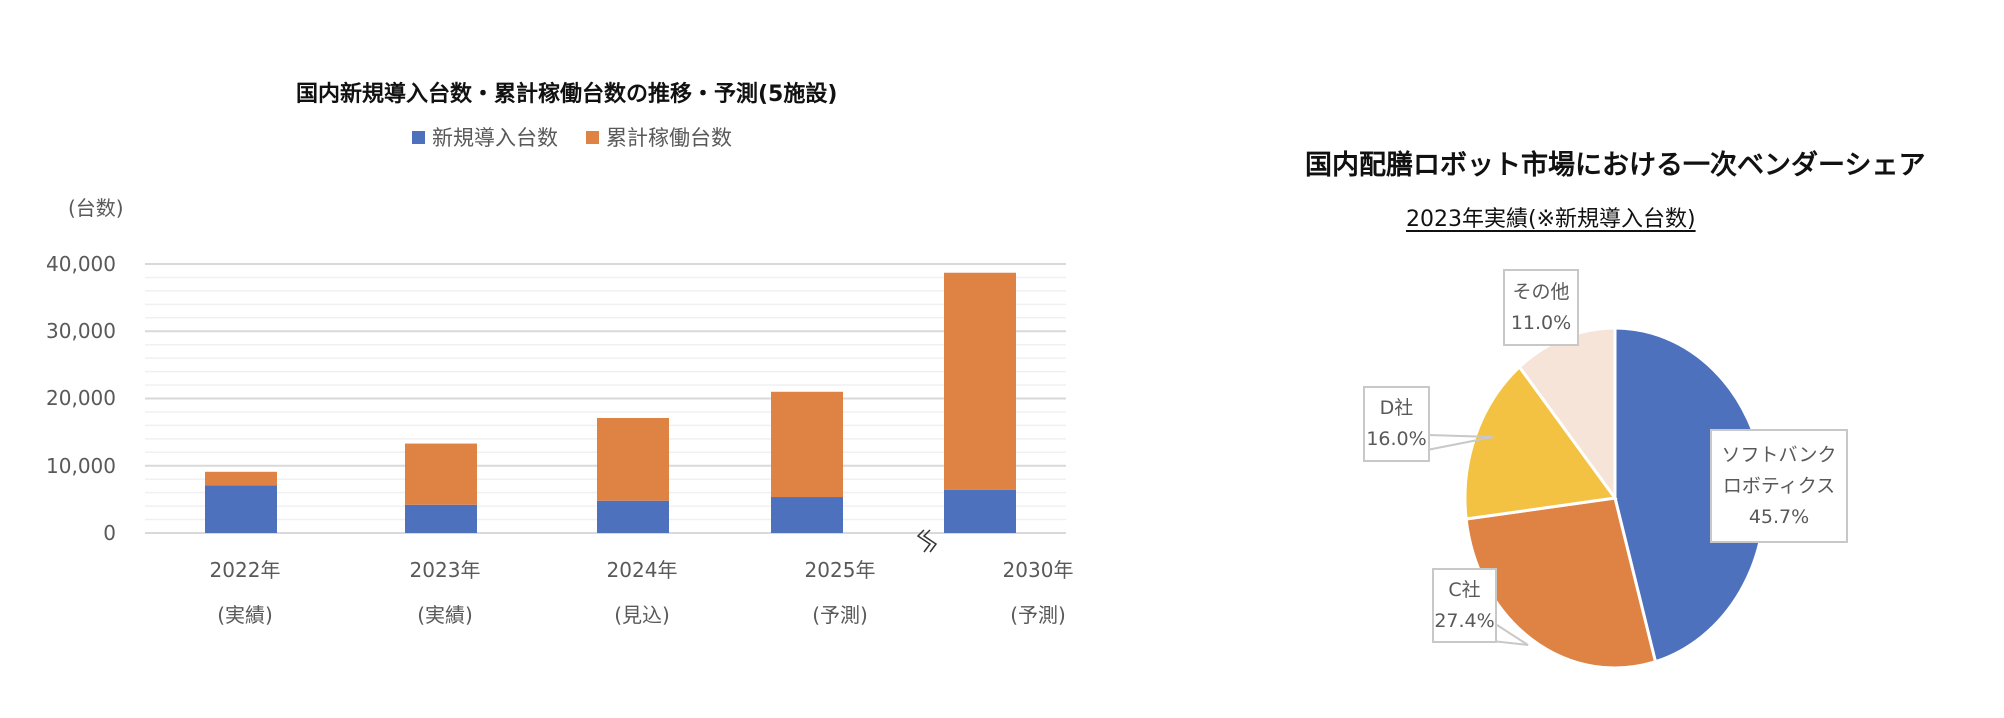  What do you see at coordinates (81, 264) in the screenshot?
I see `y-tick: 40,000` at bounding box center [81, 264].